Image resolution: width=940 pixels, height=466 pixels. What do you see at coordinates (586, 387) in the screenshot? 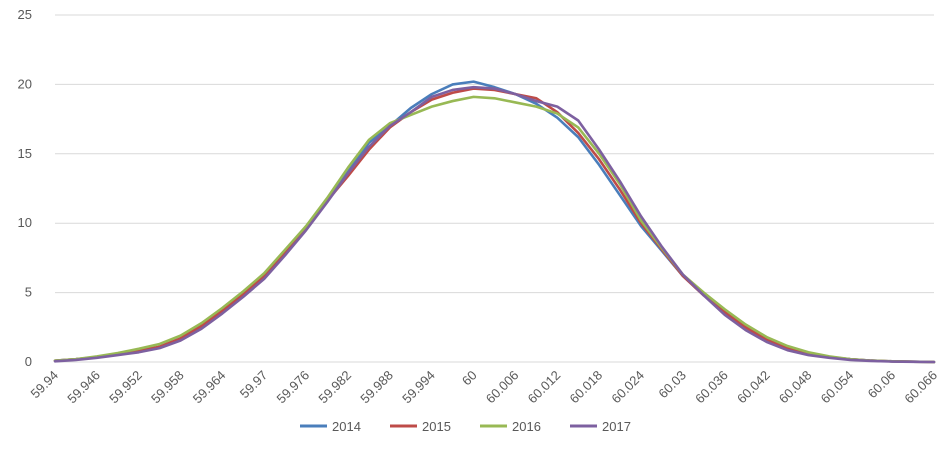
I see `x-tick-label: 60.018` at bounding box center [586, 387].